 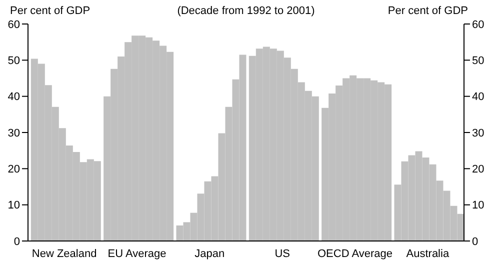 What do you see at coordinates (14, 170) in the screenshot?
I see `y-tick-label: 20` at bounding box center [14, 170].